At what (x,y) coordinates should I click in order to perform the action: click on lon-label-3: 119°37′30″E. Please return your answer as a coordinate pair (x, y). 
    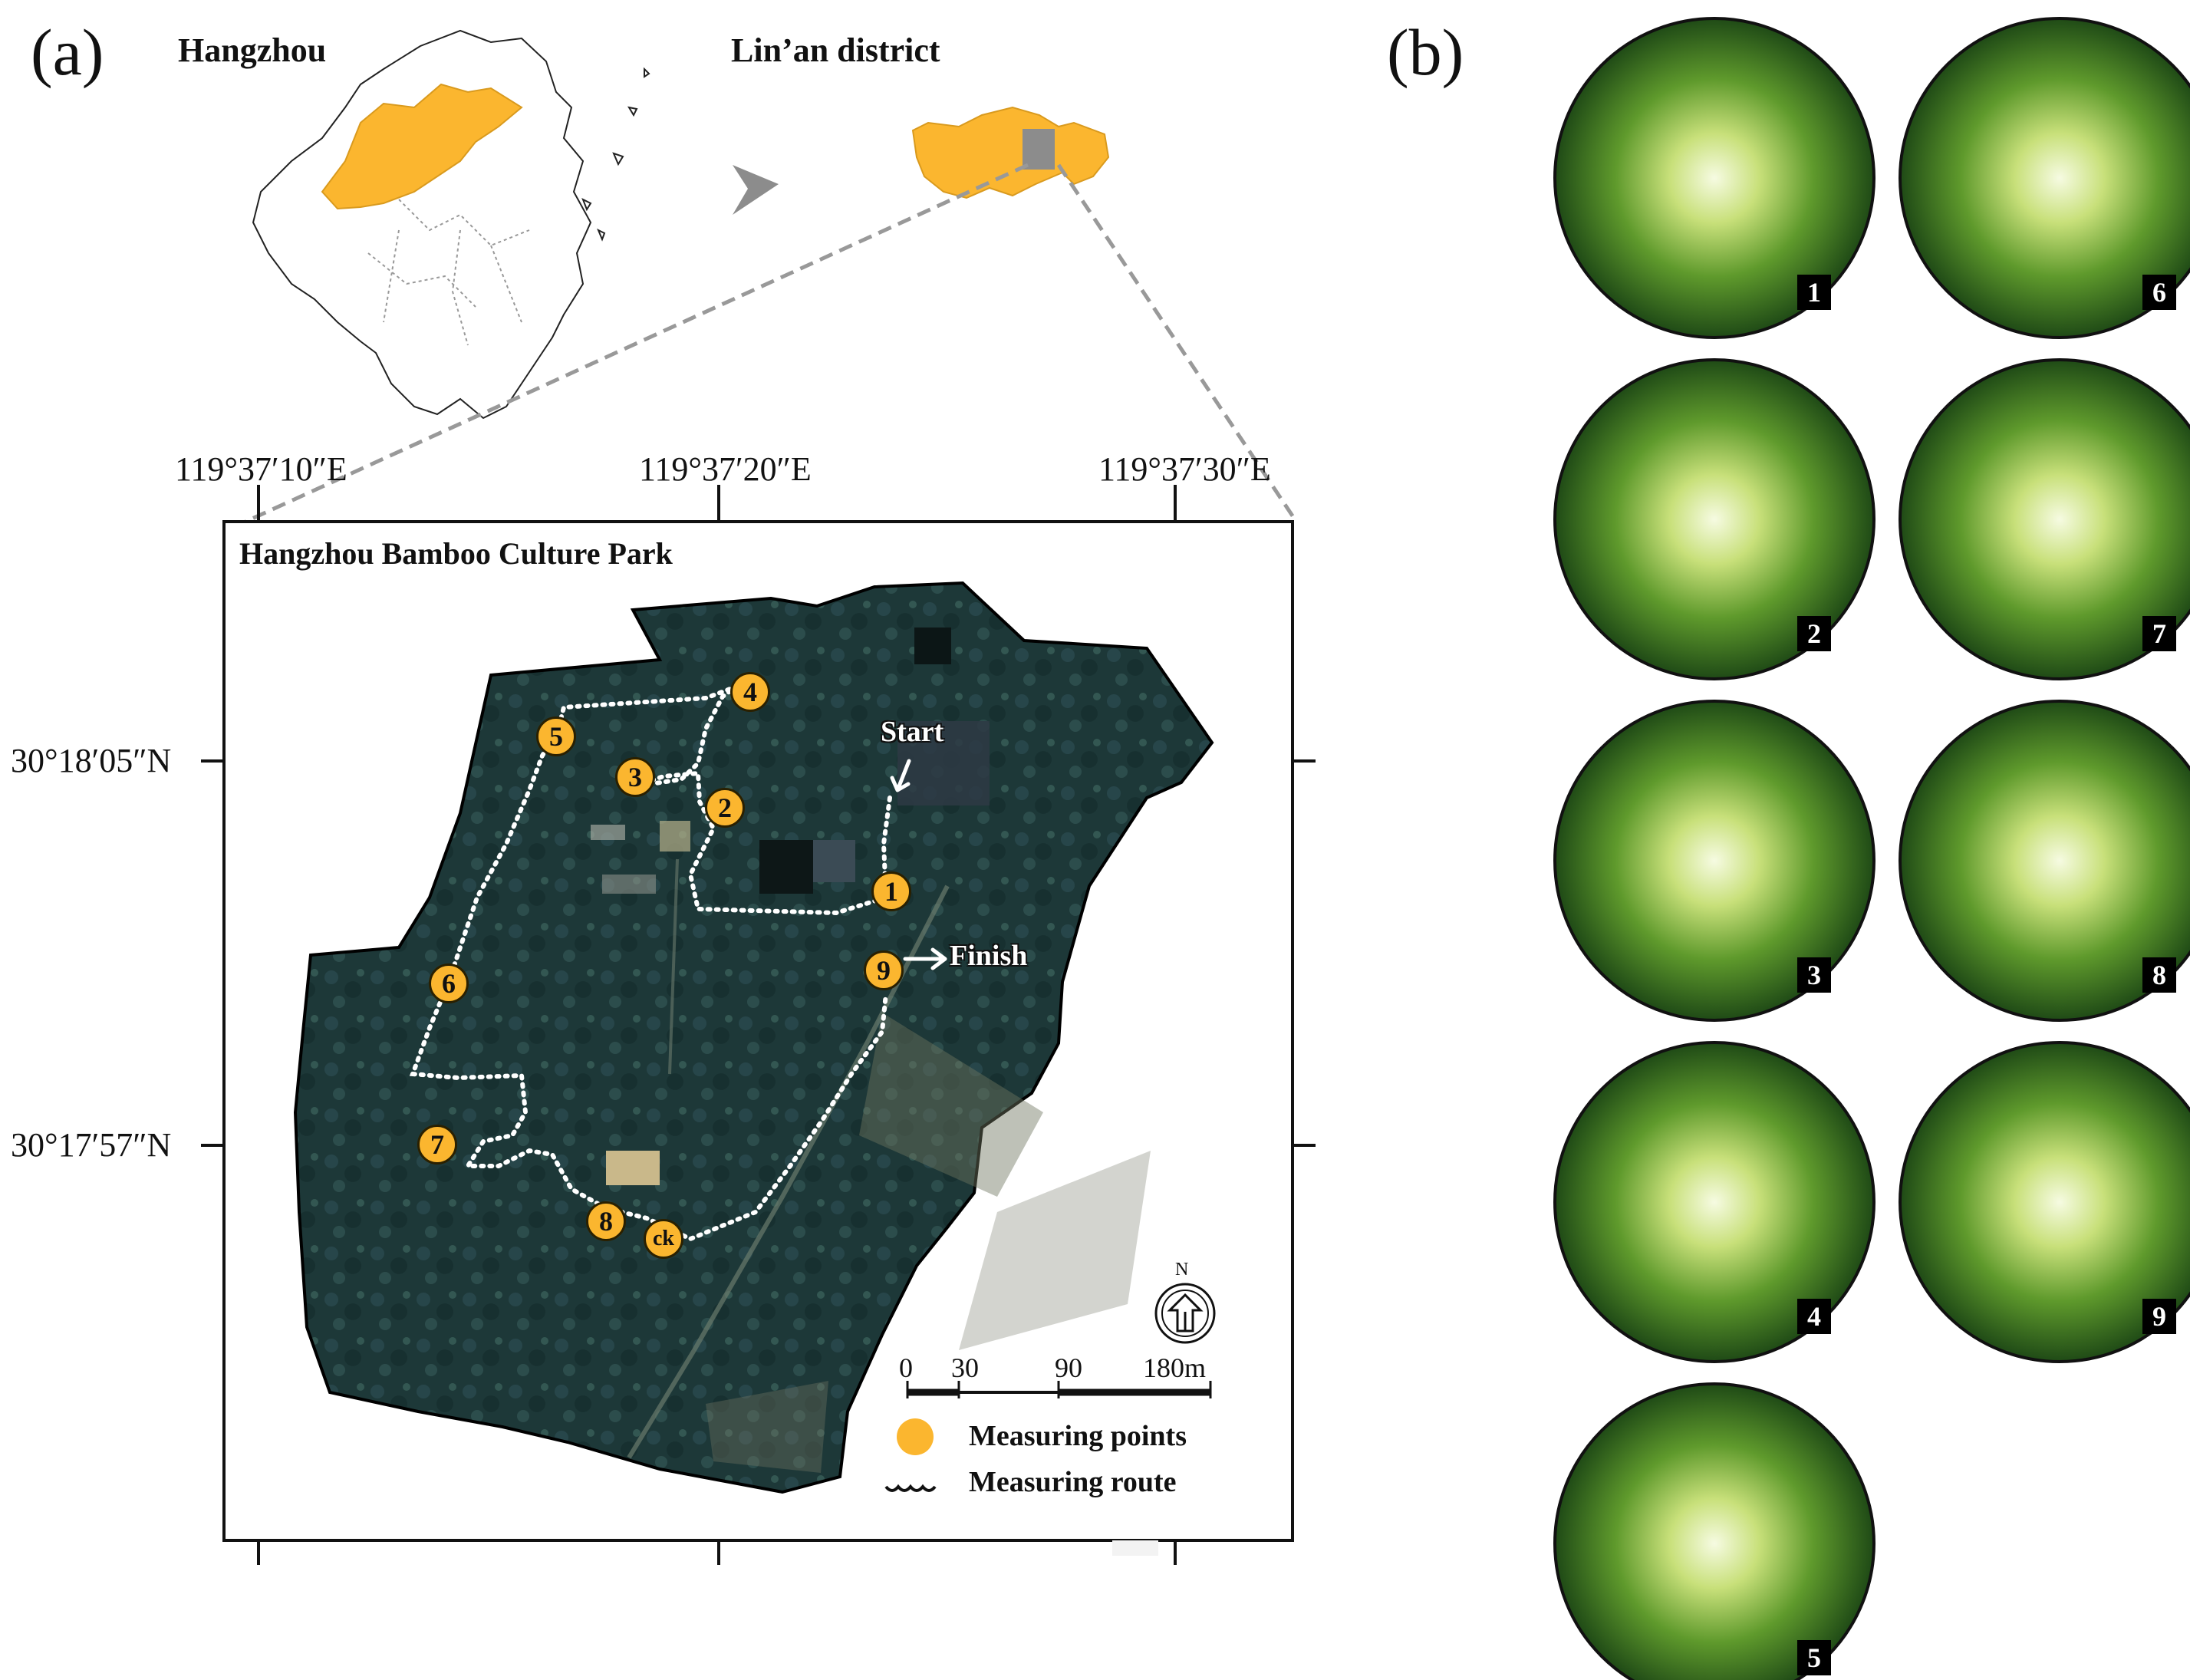
    Looking at the image, I should click on (1184, 469).